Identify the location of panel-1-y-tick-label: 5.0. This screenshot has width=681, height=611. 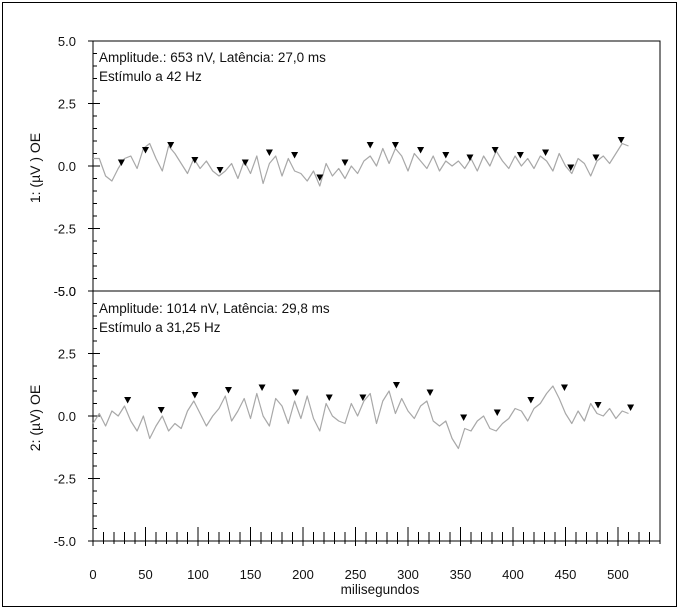
(67, 41).